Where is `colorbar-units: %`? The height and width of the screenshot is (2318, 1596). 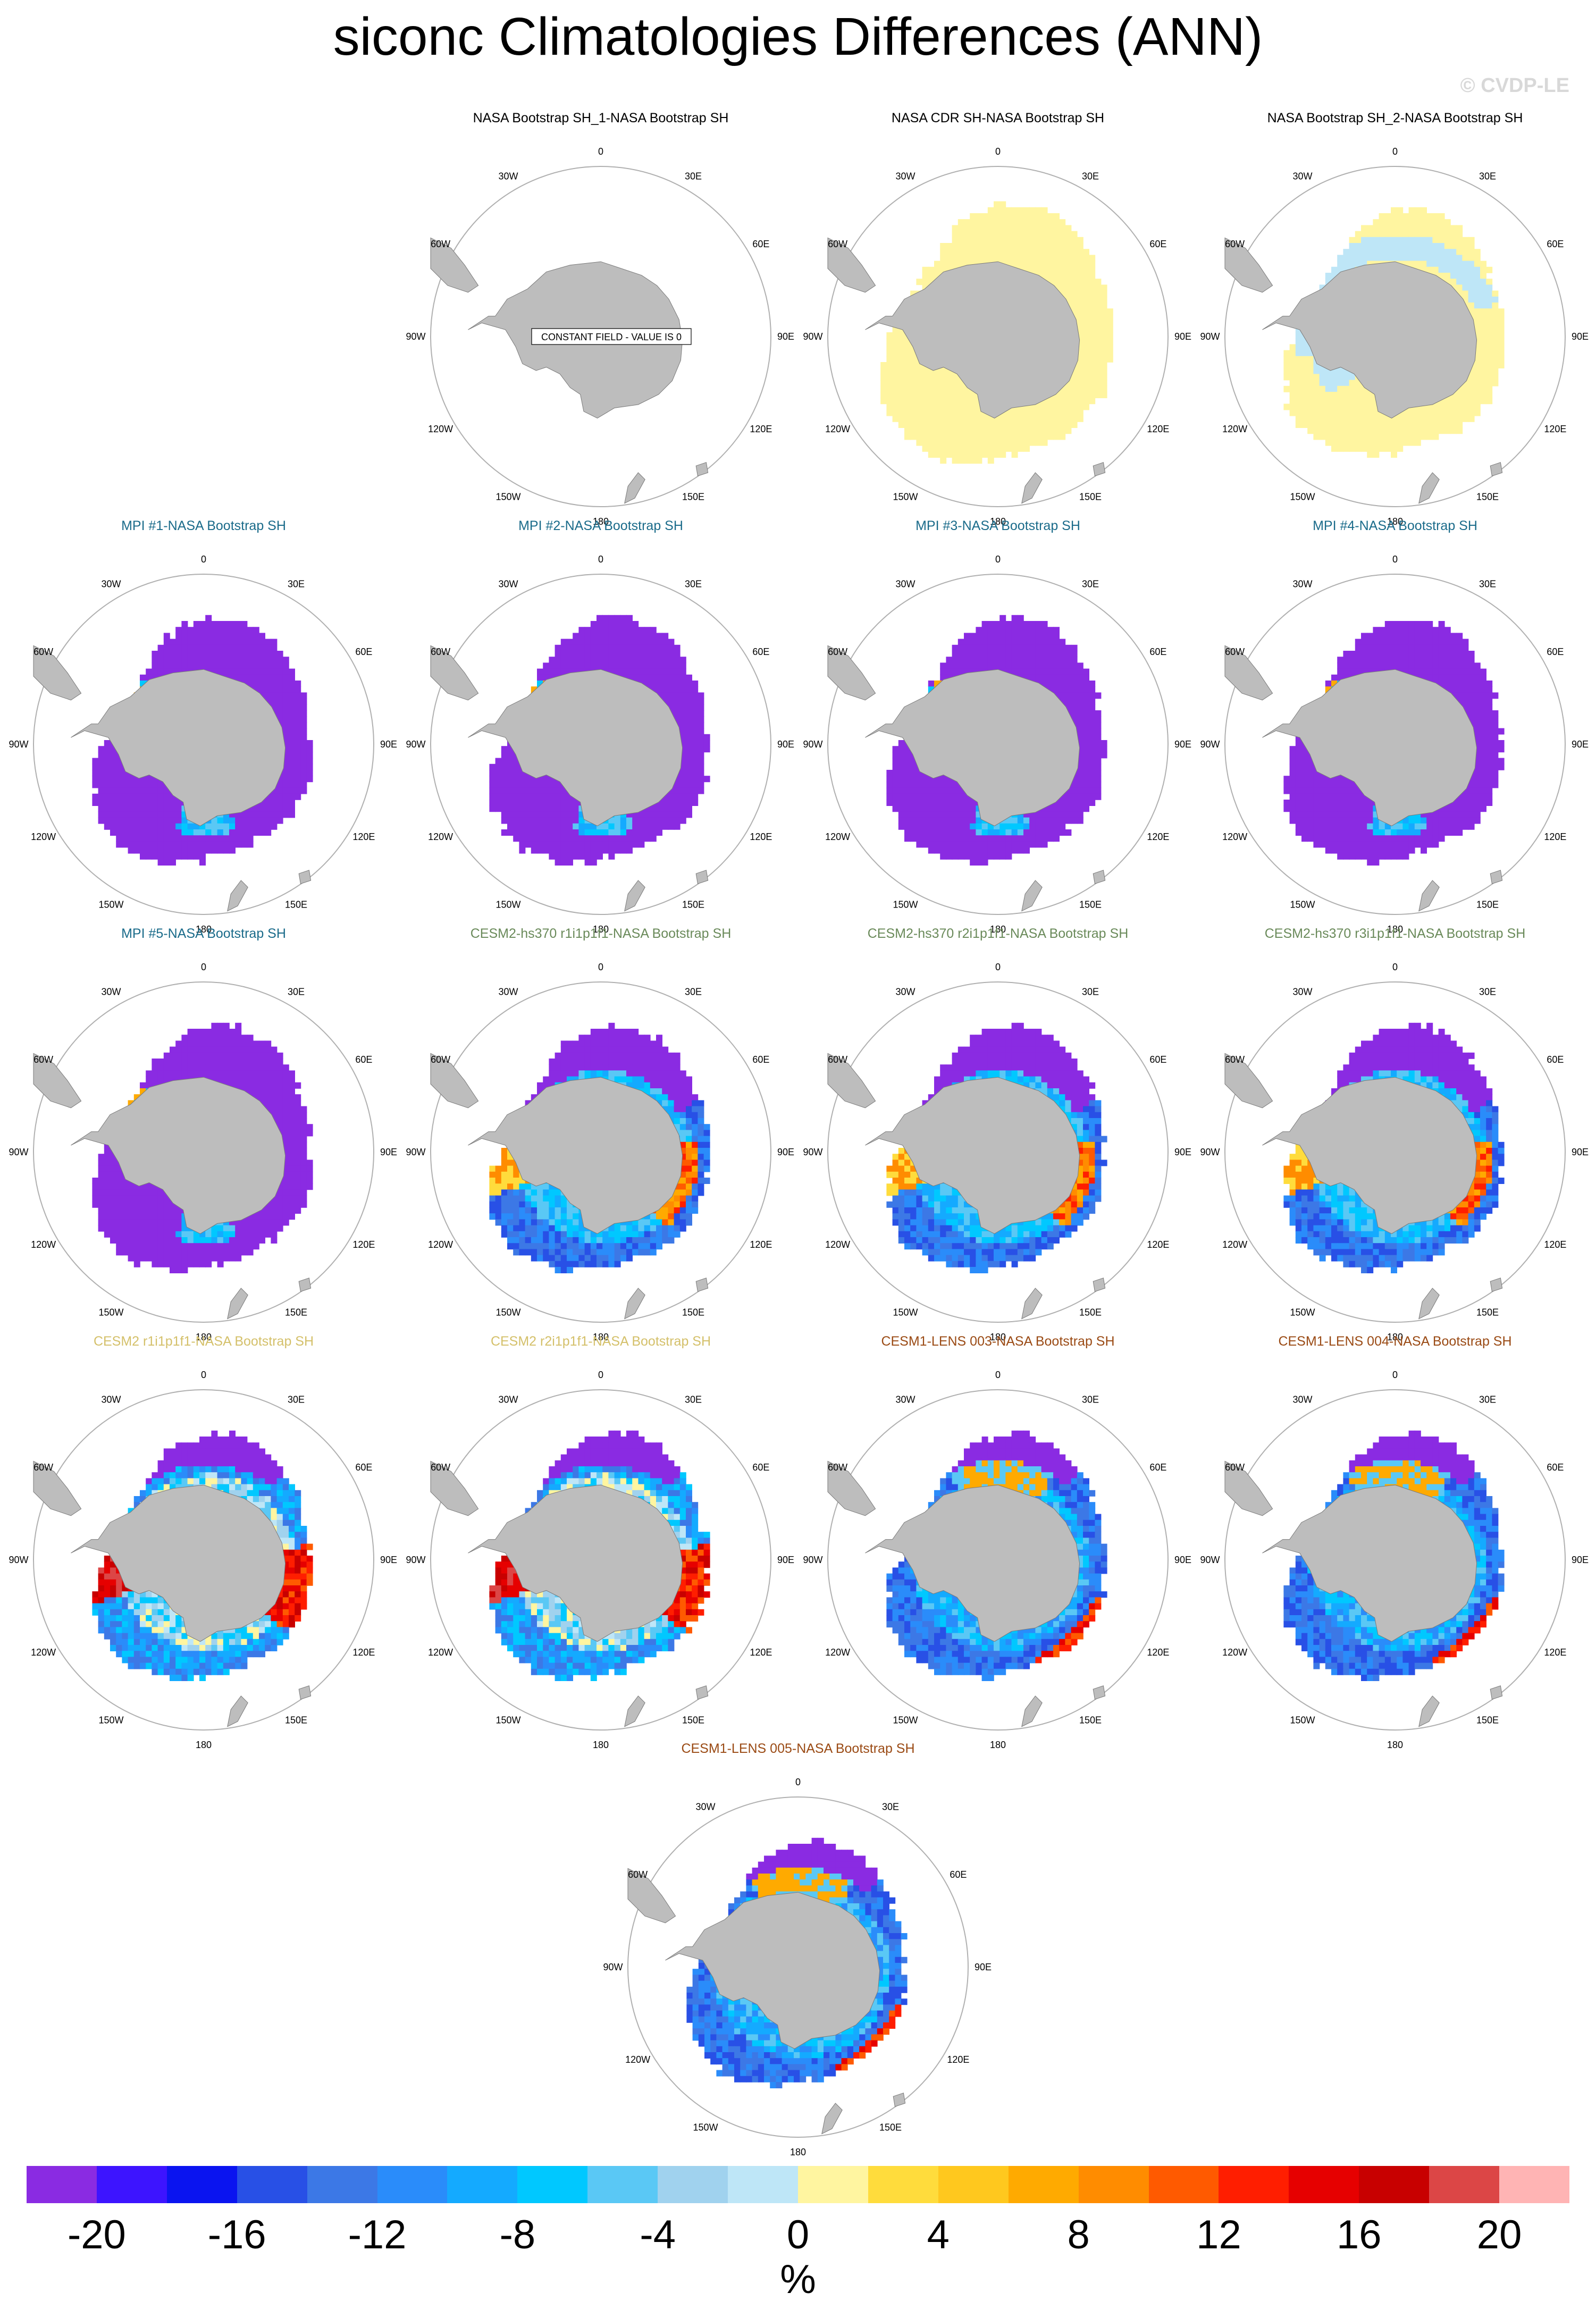 colorbar-units: % is located at coordinates (798, 2279).